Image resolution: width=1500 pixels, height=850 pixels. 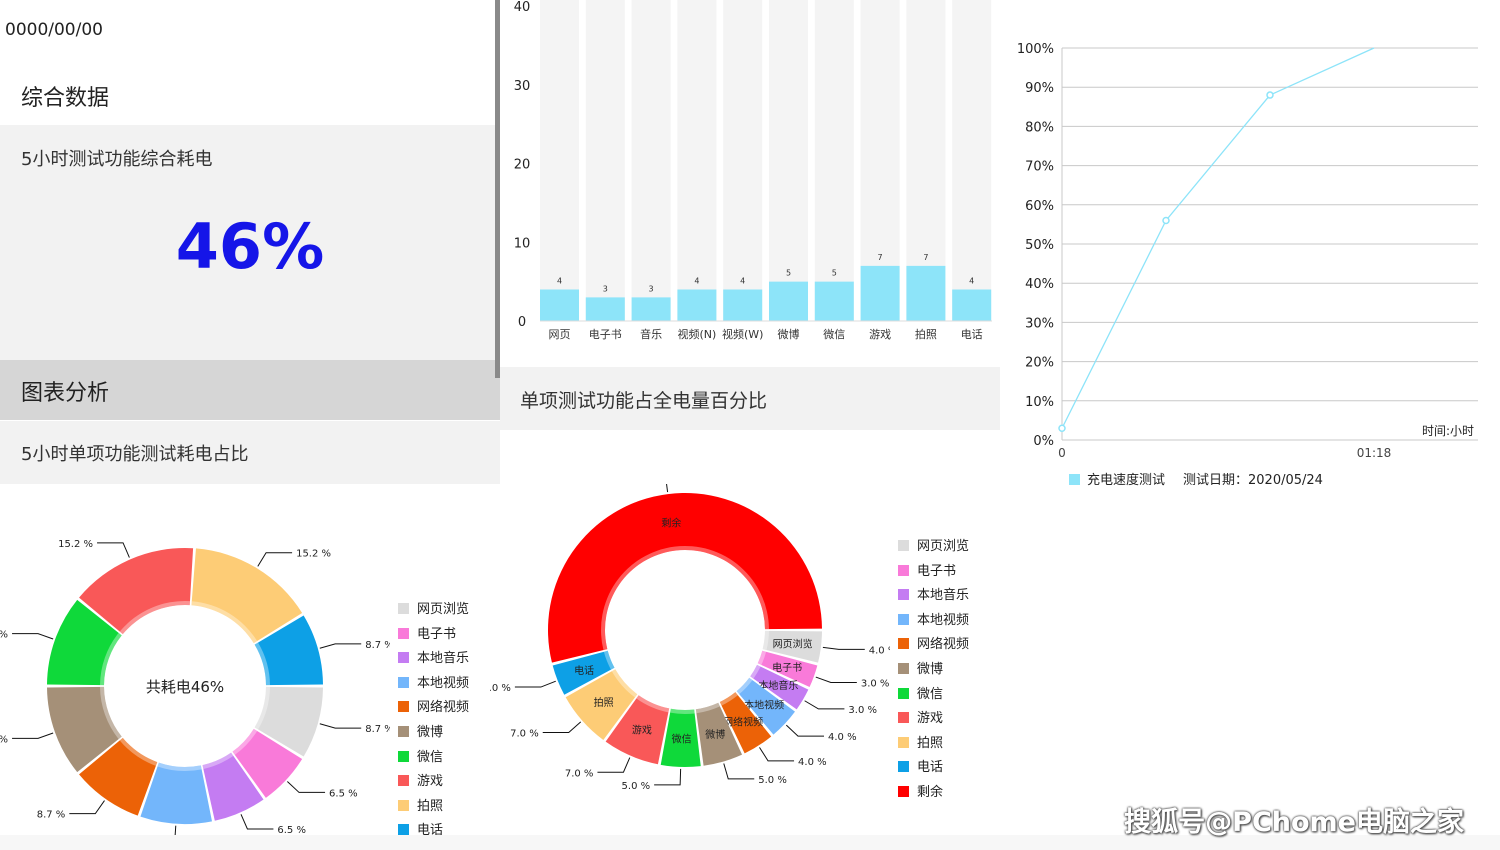 What do you see at coordinates (250, 242) in the screenshot?
I see `summary-card` at bounding box center [250, 242].